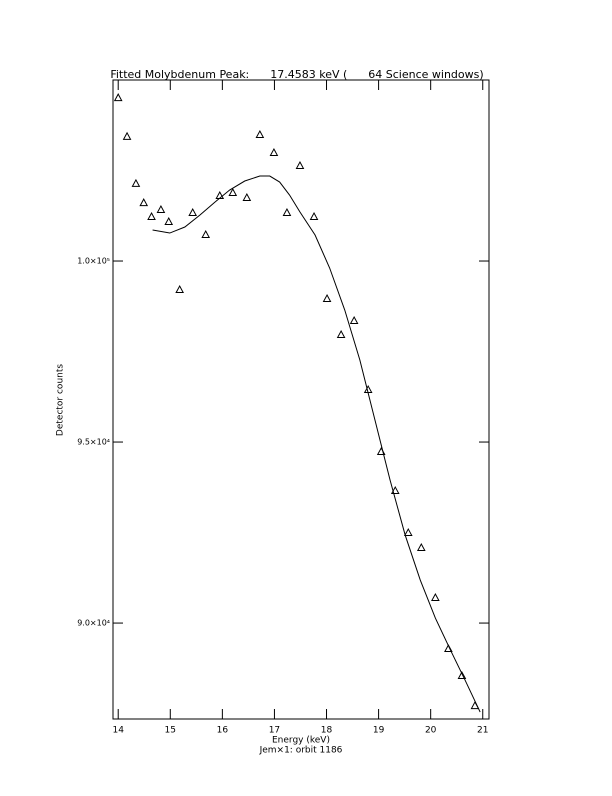 The width and height of the screenshot is (612, 796). I want to click on x-axis-label: Energy (keV), so click(301, 741).